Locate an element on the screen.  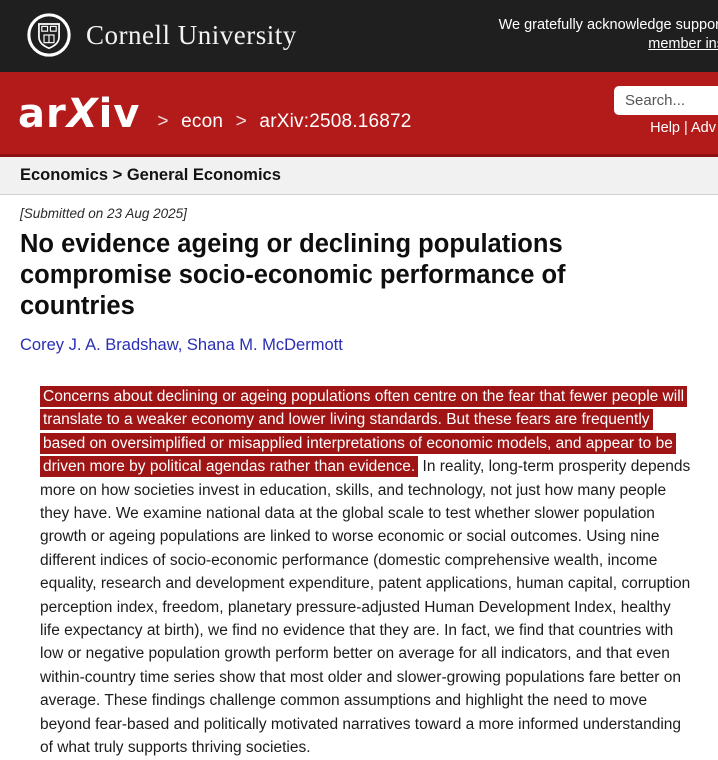
breadcrumb-econ-link: econ is located at coordinates (202, 121).